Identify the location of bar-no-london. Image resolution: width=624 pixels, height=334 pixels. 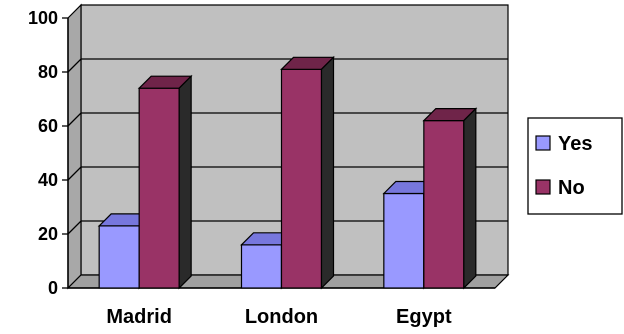
(307, 172).